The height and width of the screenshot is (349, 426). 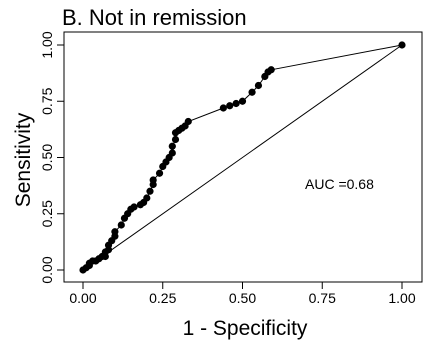 What do you see at coordinates (242, 298) in the screenshot?
I see `x-tick-label: 0.50` at bounding box center [242, 298].